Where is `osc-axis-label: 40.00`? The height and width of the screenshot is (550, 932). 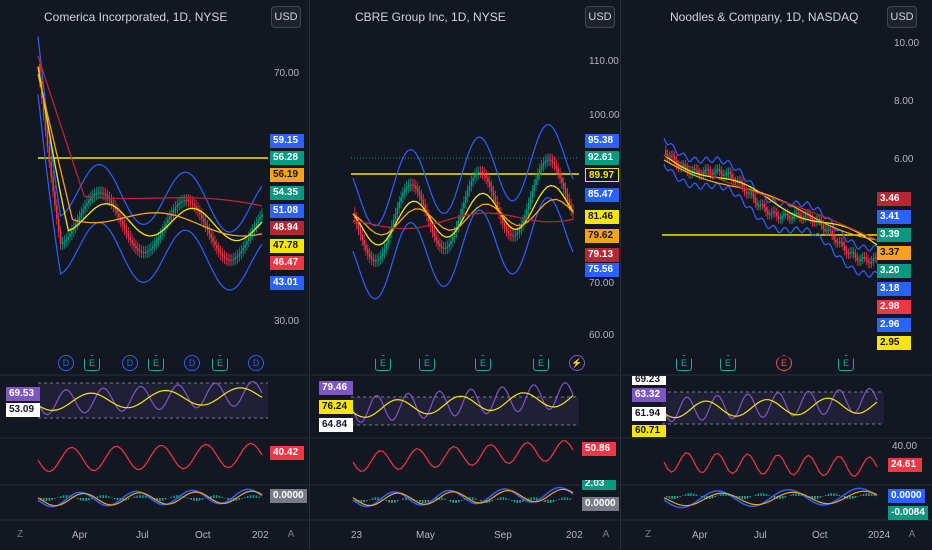 osc-axis-label: 40.00 is located at coordinates (905, 446).